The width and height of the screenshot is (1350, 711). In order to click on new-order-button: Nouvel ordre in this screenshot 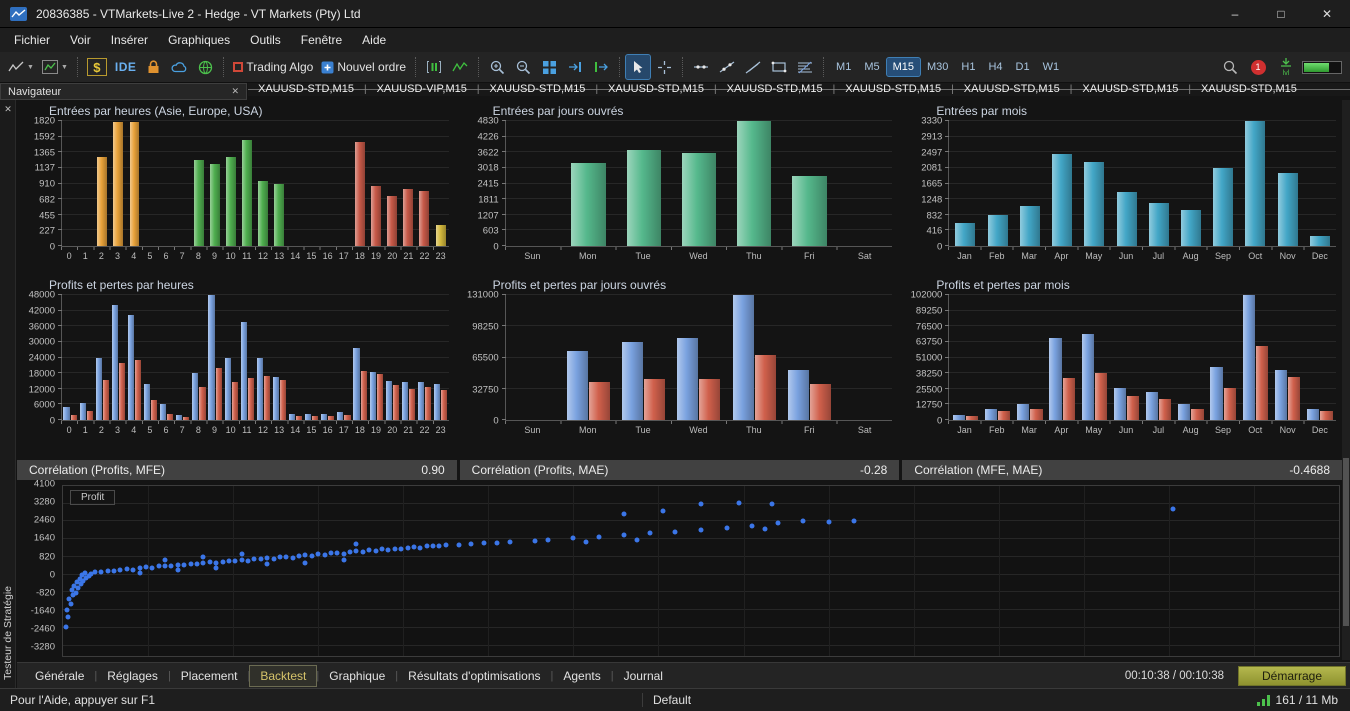, I will do `click(363, 67)`.